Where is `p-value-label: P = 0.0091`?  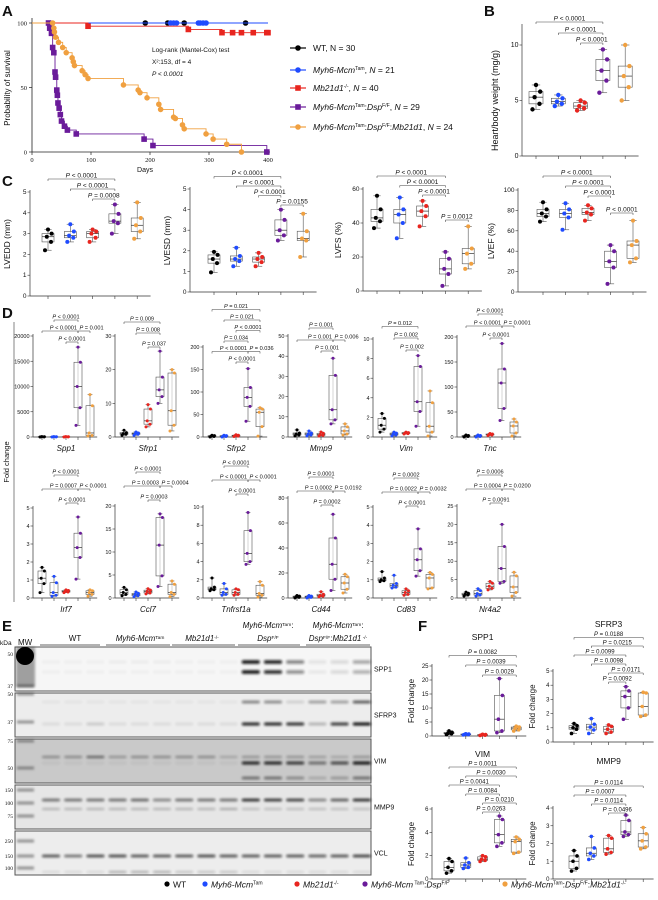
p-value-label: P = 0.0091 is located at coordinates (495, 501).